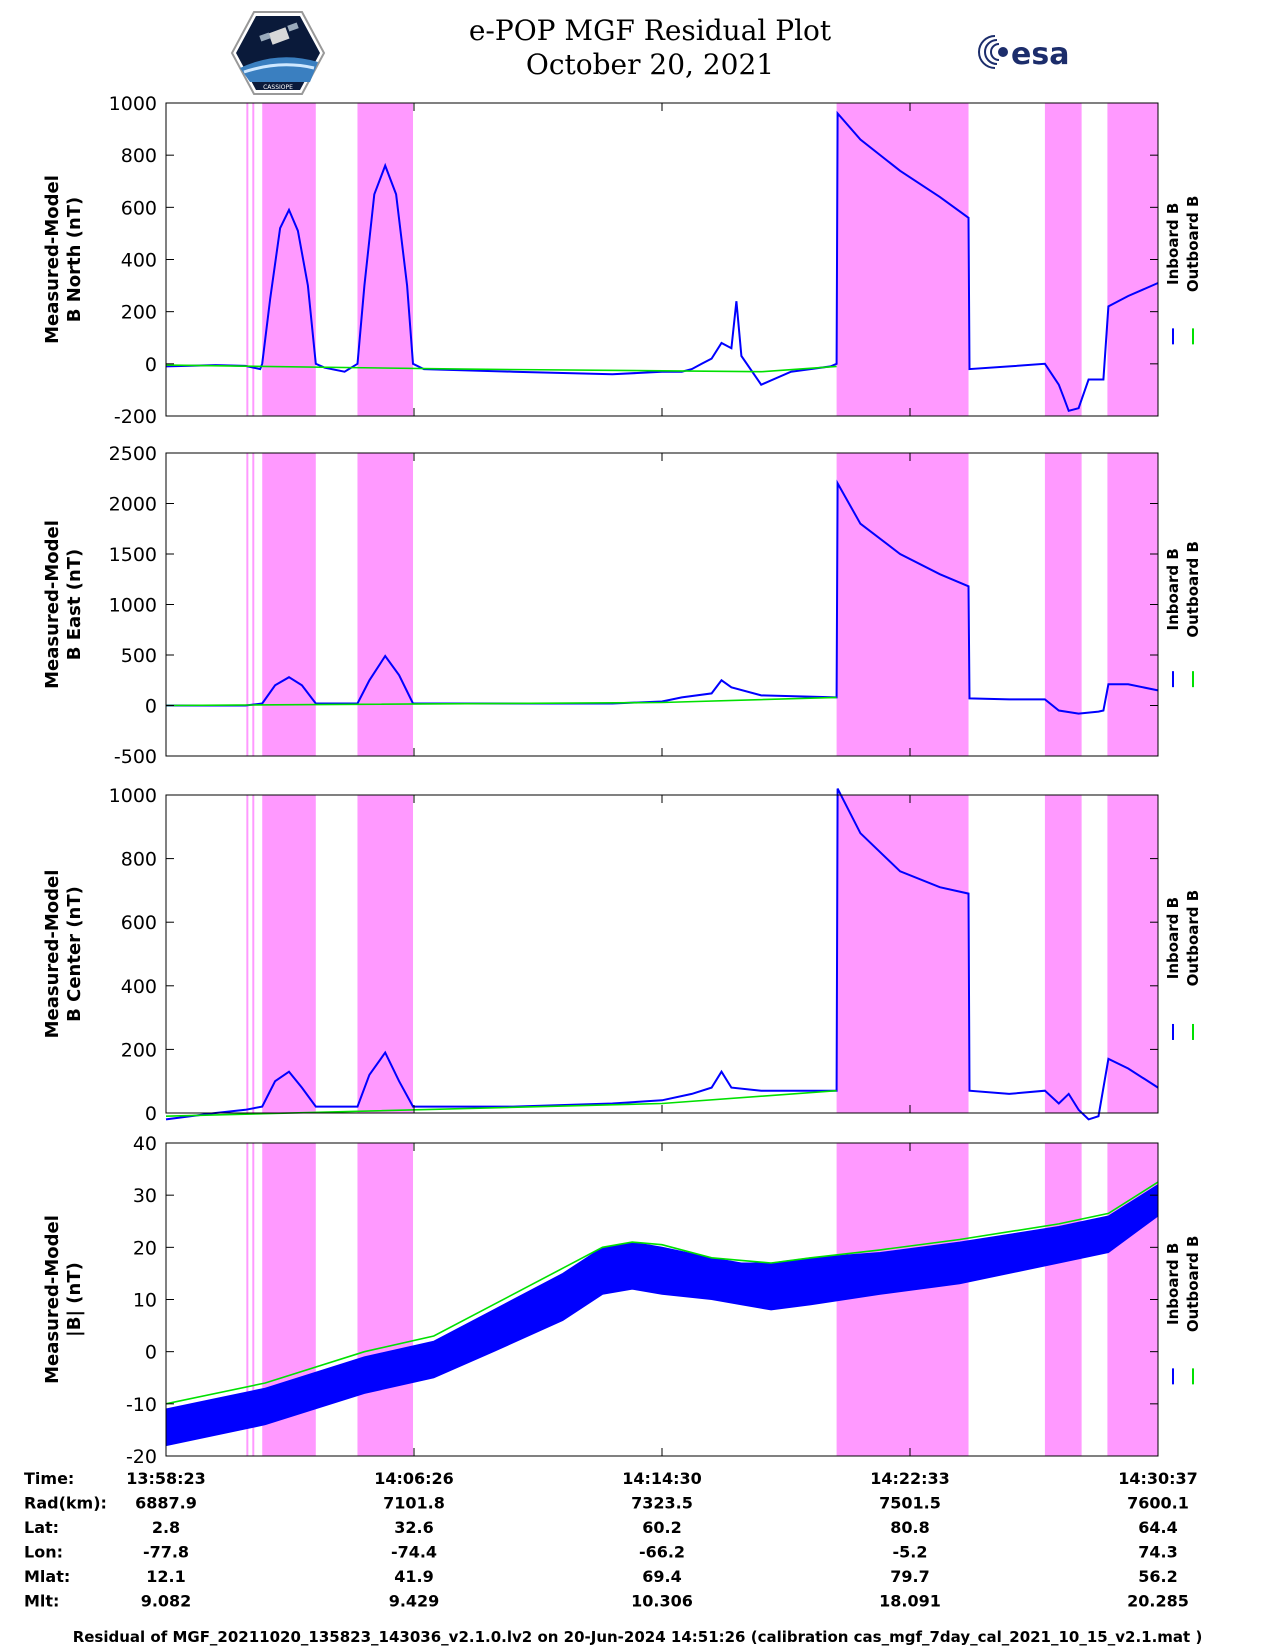 Image resolution: width=1275 pixels, height=1650 pixels. I want to click on y-axis-label: Measured-Model|B| (nT), so click(63, 1299).